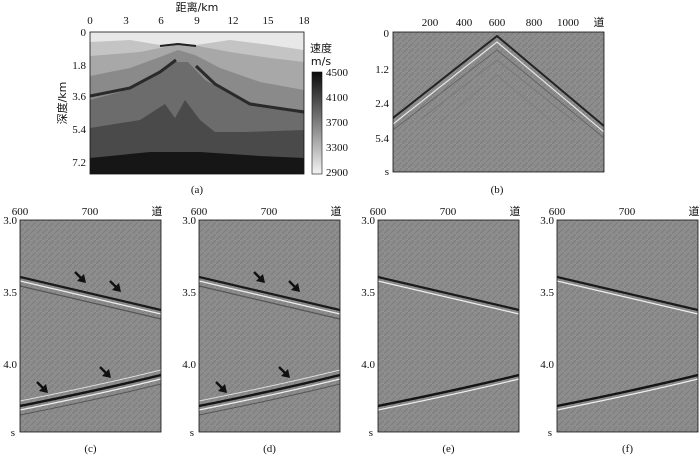 This screenshot has width=700, height=456. Describe the element at coordinates (337, 173) in the screenshot. I see `colorbar-tick: 2900` at that location.